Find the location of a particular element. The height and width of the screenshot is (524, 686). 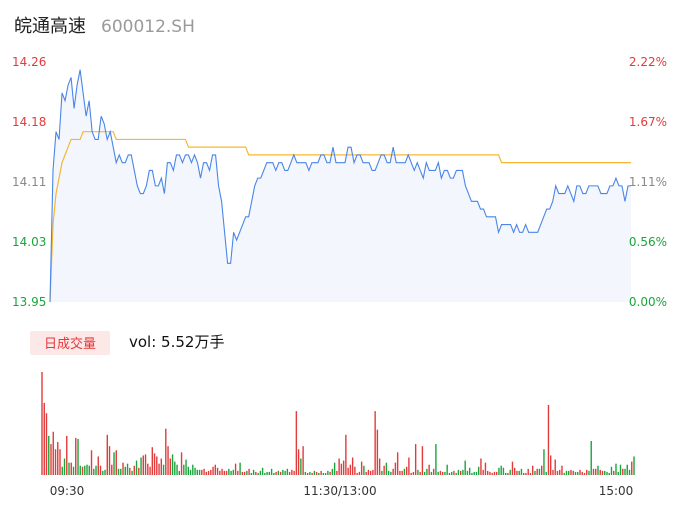

y-tick-left: 14.11 is located at coordinates (29, 182).